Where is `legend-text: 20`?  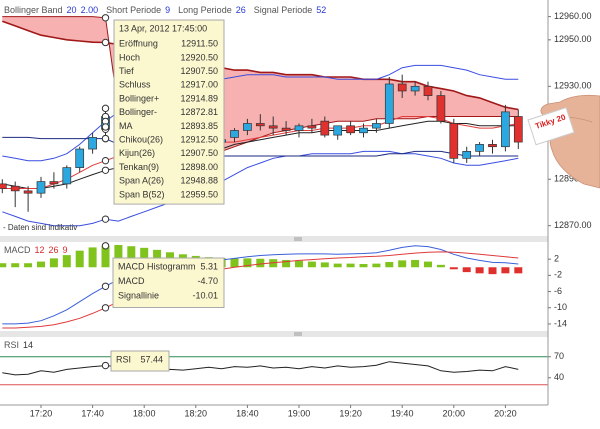
legend-text: 20 is located at coordinates (72, 10).